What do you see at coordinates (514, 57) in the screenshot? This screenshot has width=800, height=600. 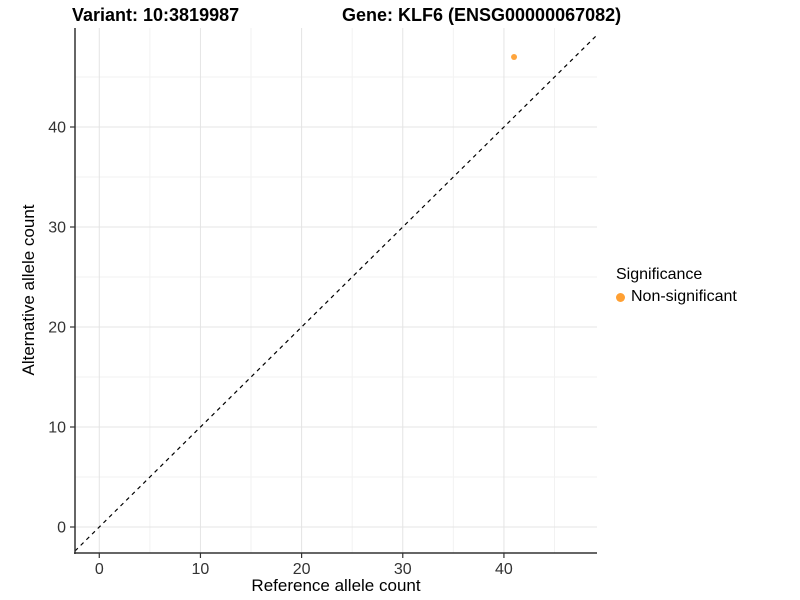 I see `data-point` at bounding box center [514, 57].